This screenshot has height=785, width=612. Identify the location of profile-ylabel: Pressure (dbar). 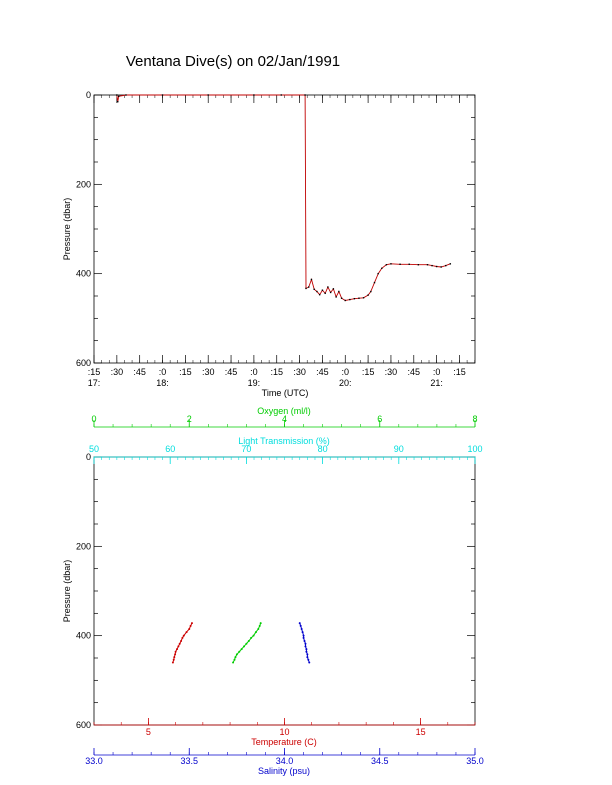
(67, 591).